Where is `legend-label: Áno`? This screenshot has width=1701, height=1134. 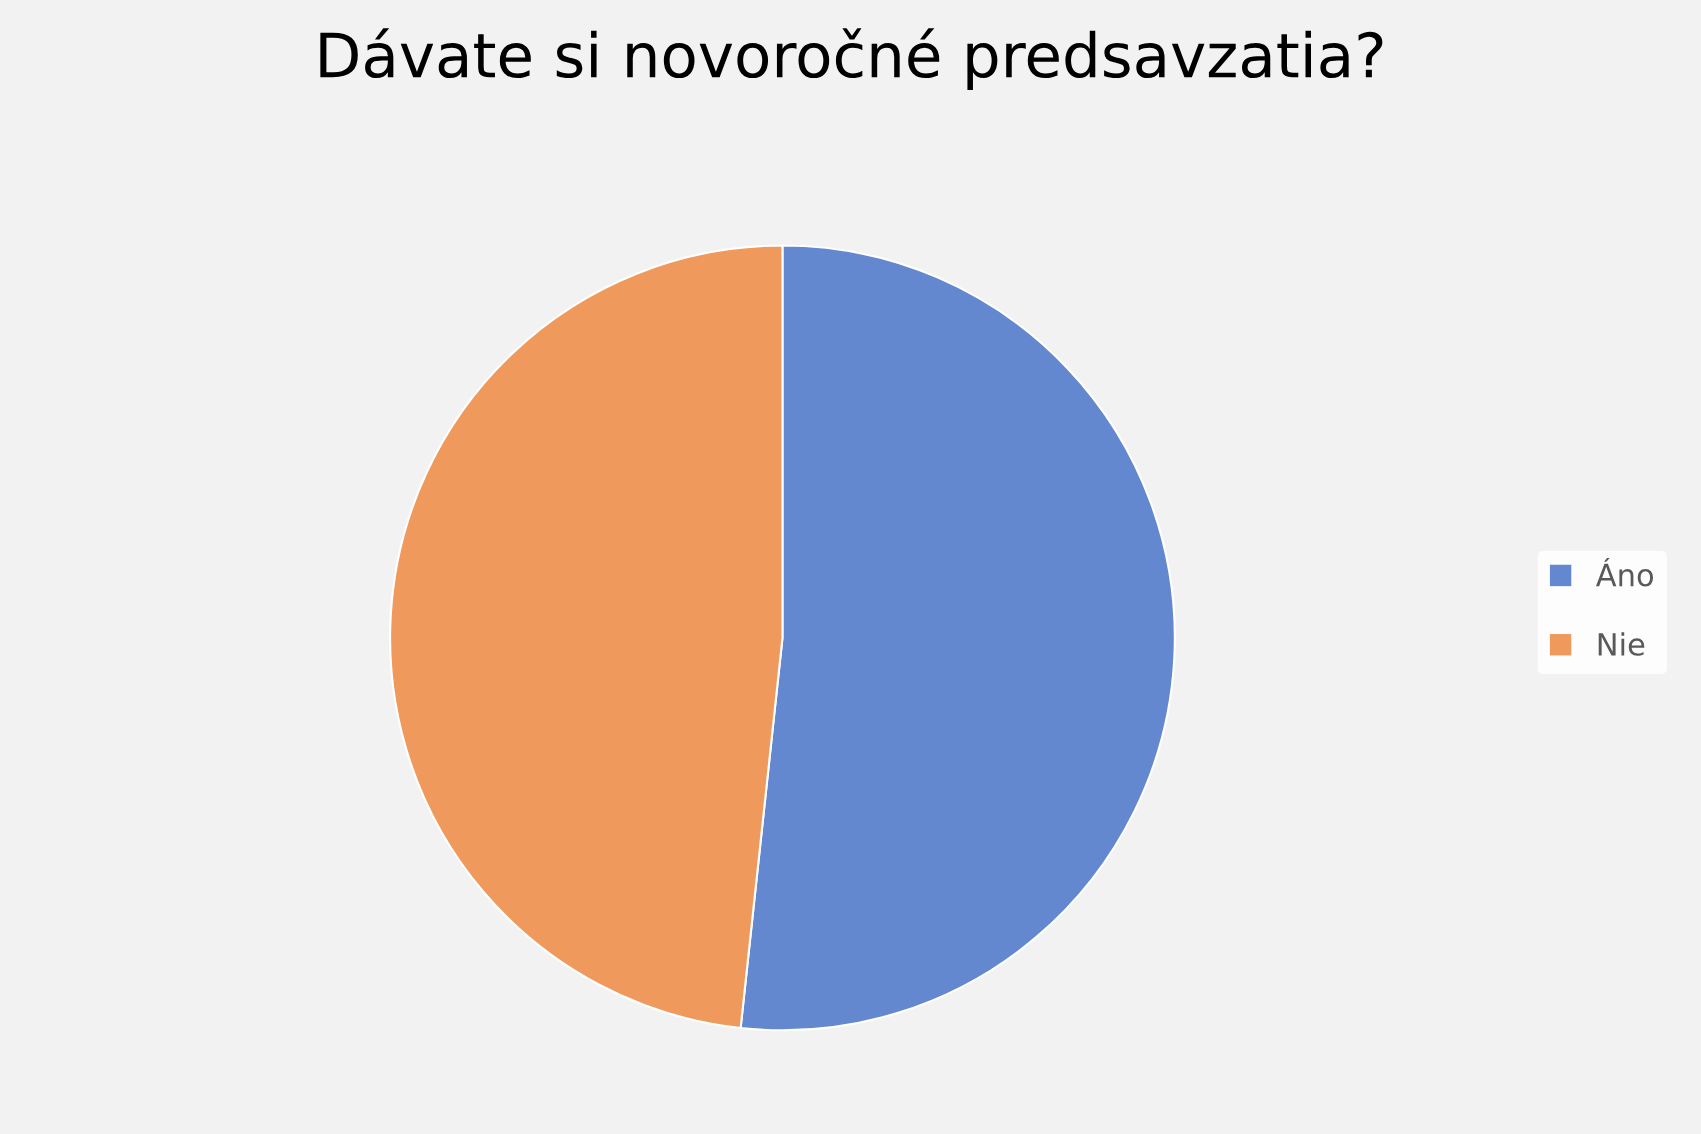 legend-label: Áno is located at coordinates (1624, 572).